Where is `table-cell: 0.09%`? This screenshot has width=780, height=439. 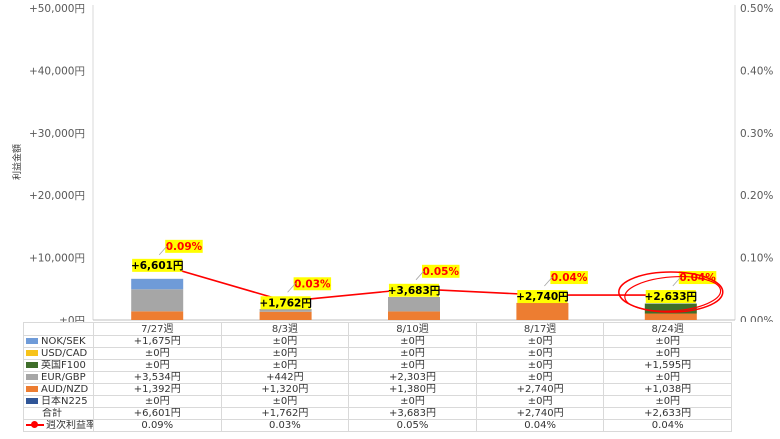
table-cell: 0.09% is located at coordinates (157, 425).